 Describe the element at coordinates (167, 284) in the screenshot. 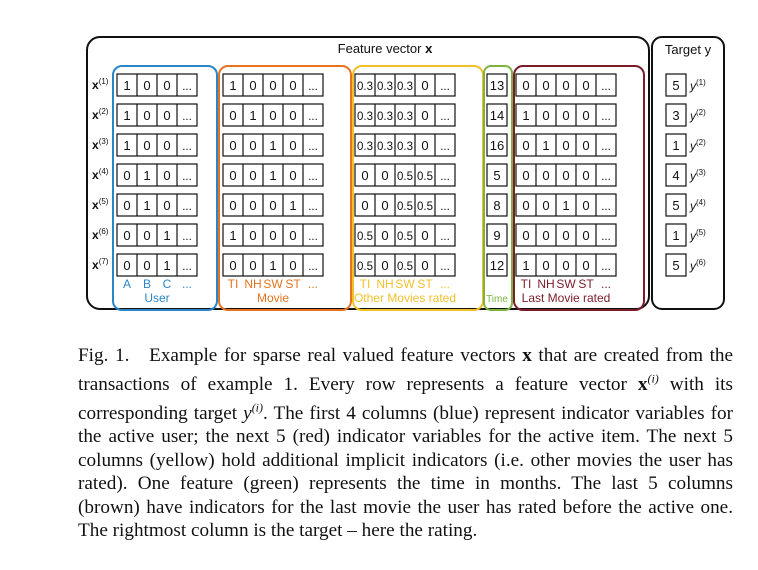

I see `column-label: C` at that location.